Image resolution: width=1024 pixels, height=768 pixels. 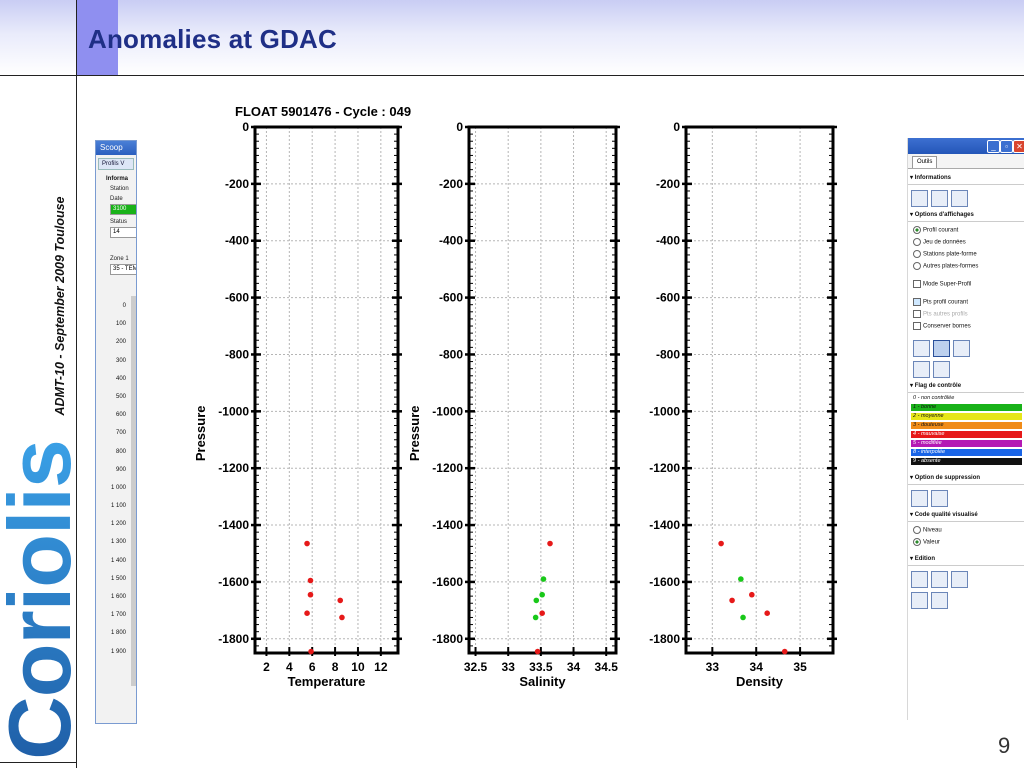 What do you see at coordinates (921, 348) in the screenshot?
I see `zoom-reset-icon` at bounding box center [921, 348].